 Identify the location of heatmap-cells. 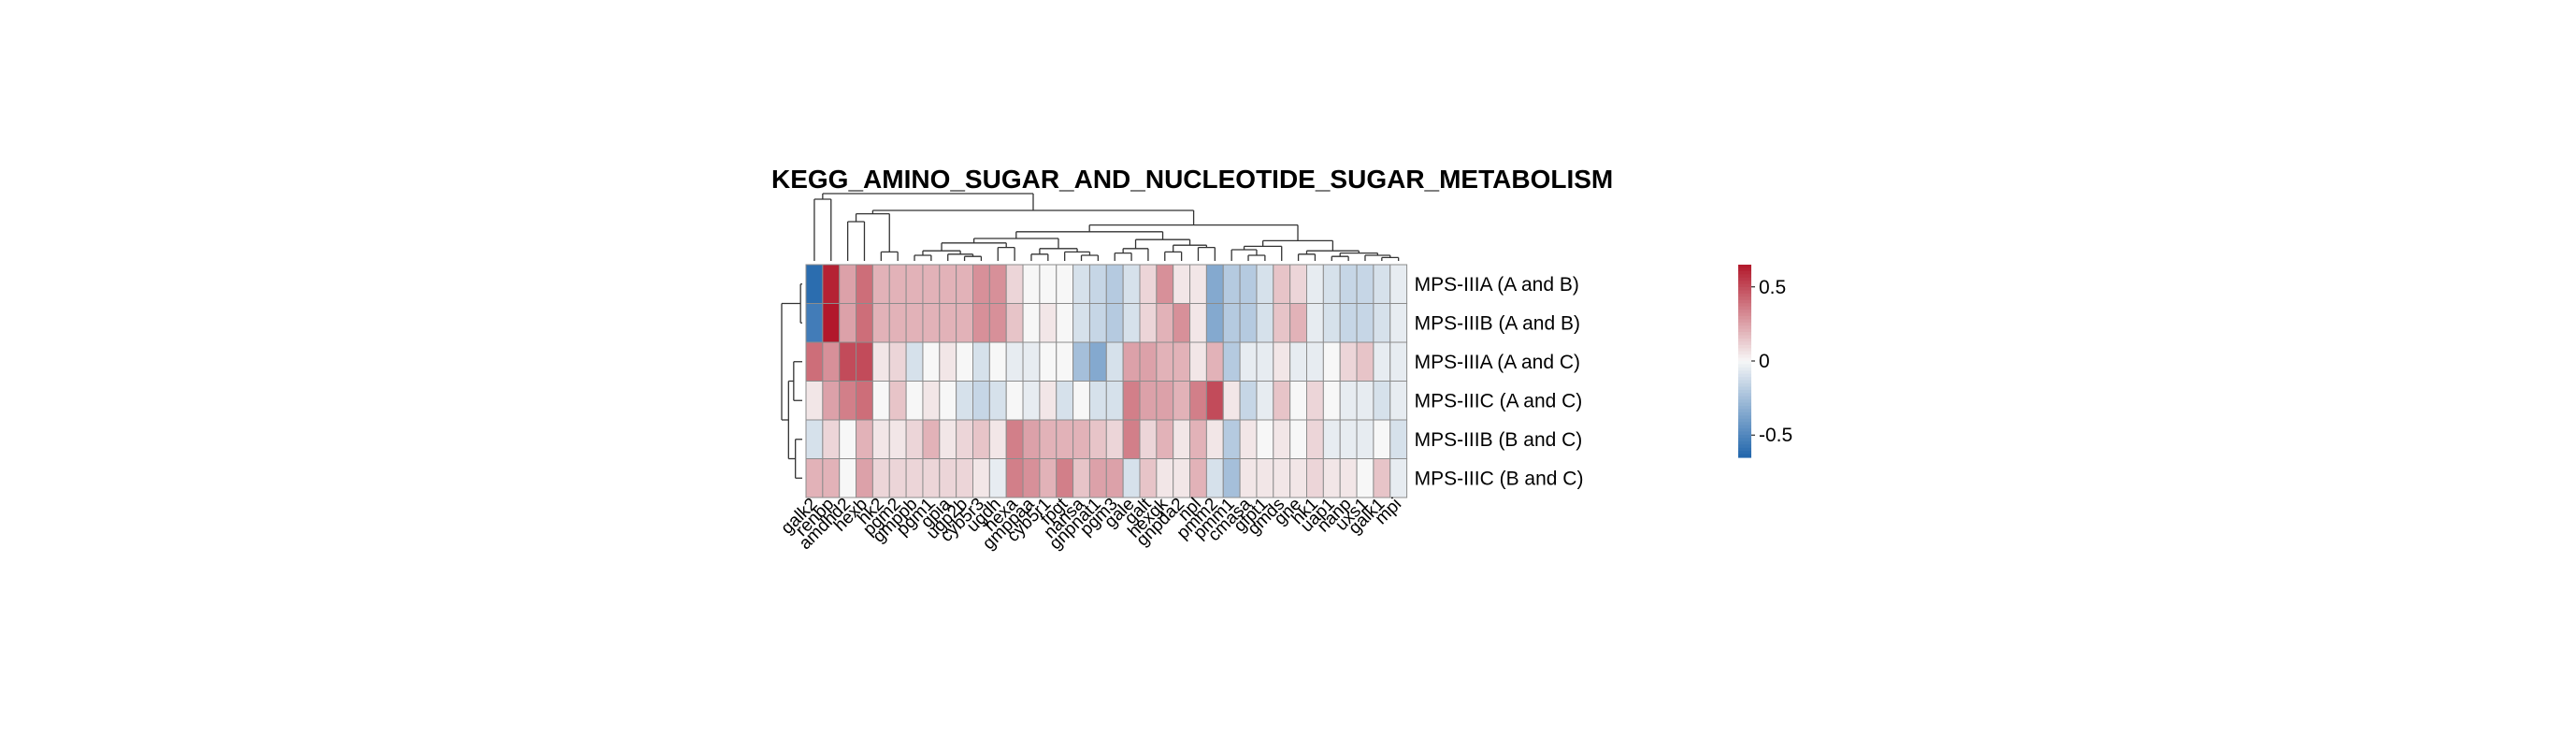
(1106, 381).